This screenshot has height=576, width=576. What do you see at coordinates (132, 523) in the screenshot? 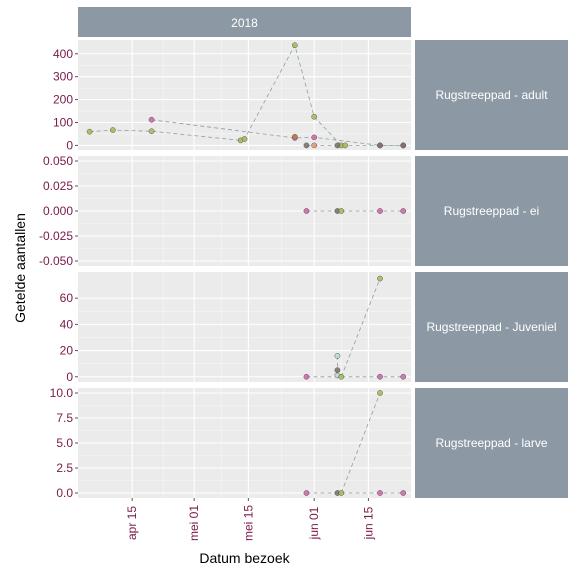
I see `x-tick-label: apr 15` at bounding box center [132, 523].